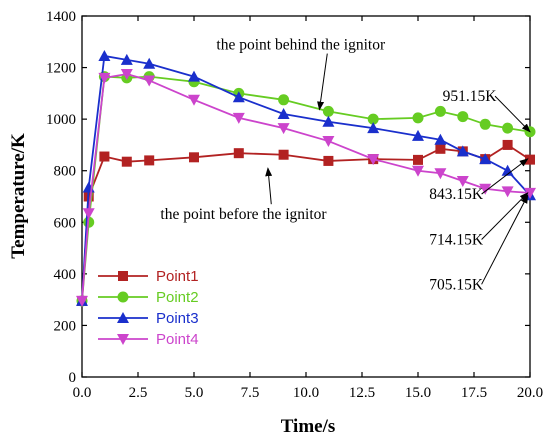 This screenshot has height=439, width=550. I want to click on y-tick-label: 200, so click(65, 326).